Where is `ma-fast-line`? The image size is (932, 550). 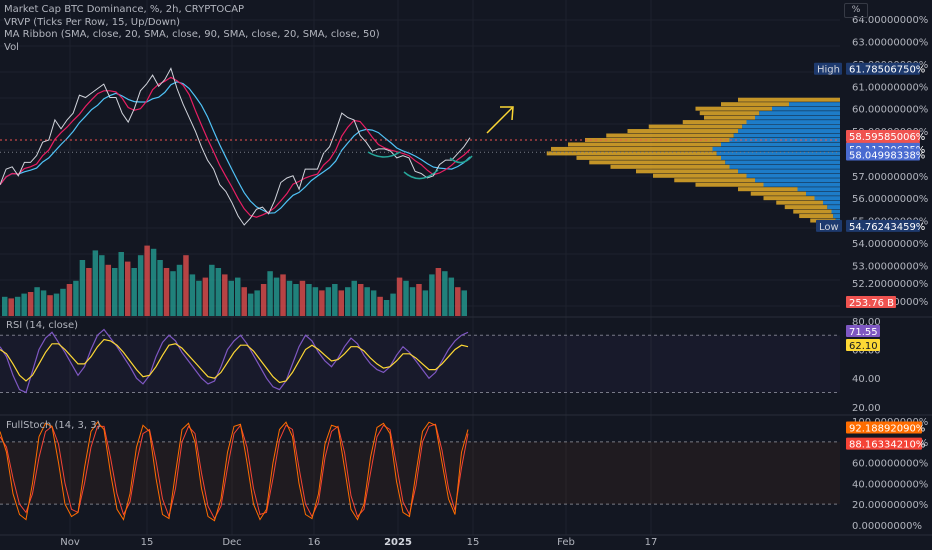
ma-fast-line is located at coordinates (235, 147).